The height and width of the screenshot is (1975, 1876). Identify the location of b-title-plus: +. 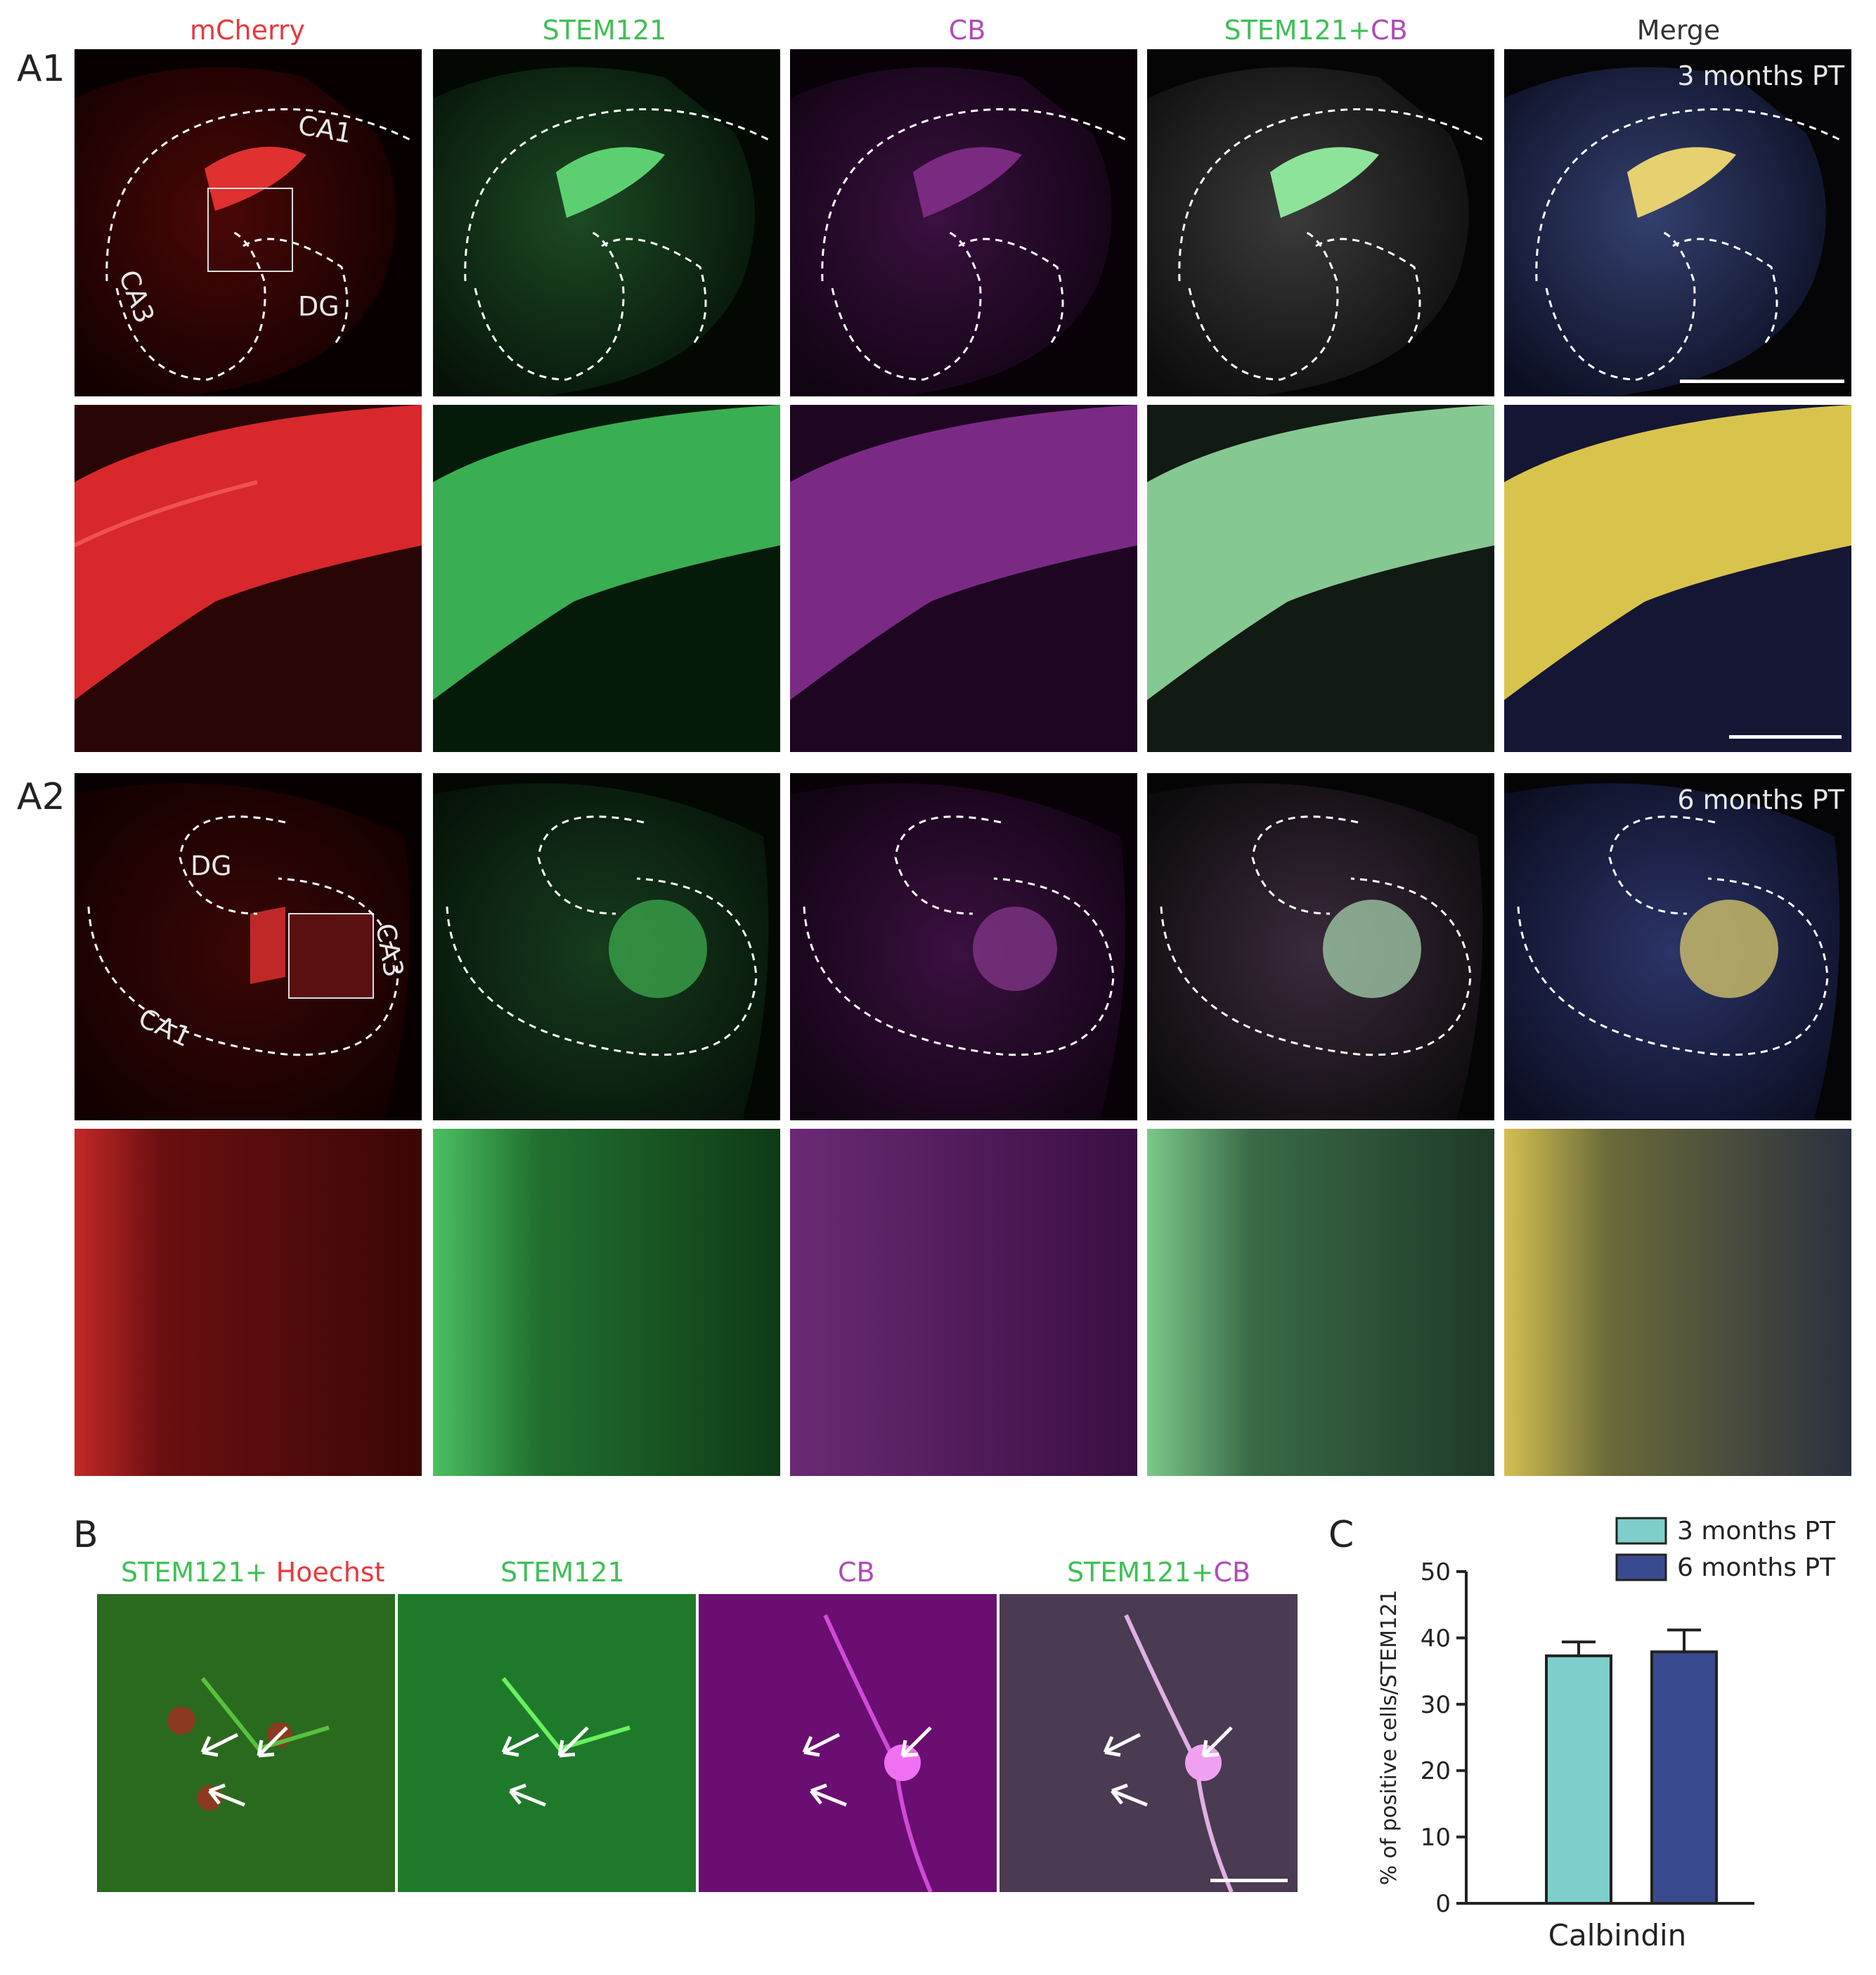
(256, 1572).